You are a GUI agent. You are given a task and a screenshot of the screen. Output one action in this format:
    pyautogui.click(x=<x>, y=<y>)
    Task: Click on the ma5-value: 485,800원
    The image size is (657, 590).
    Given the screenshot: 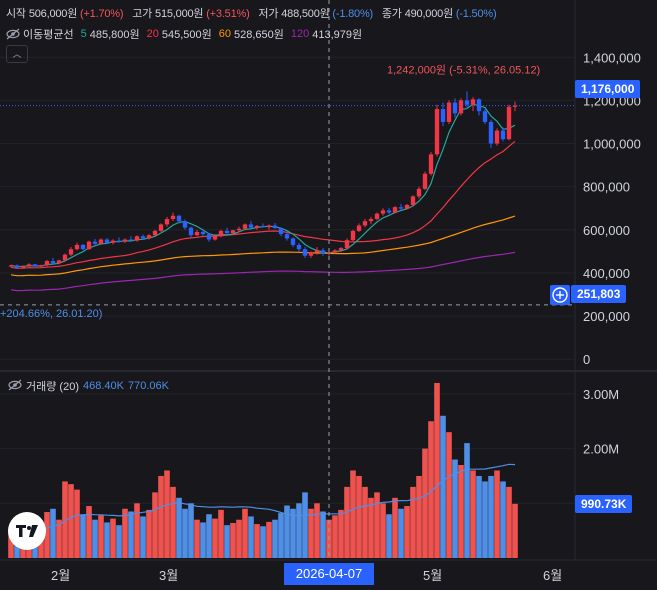 What is the action you would take?
    pyautogui.click(x=114, y=35)
    